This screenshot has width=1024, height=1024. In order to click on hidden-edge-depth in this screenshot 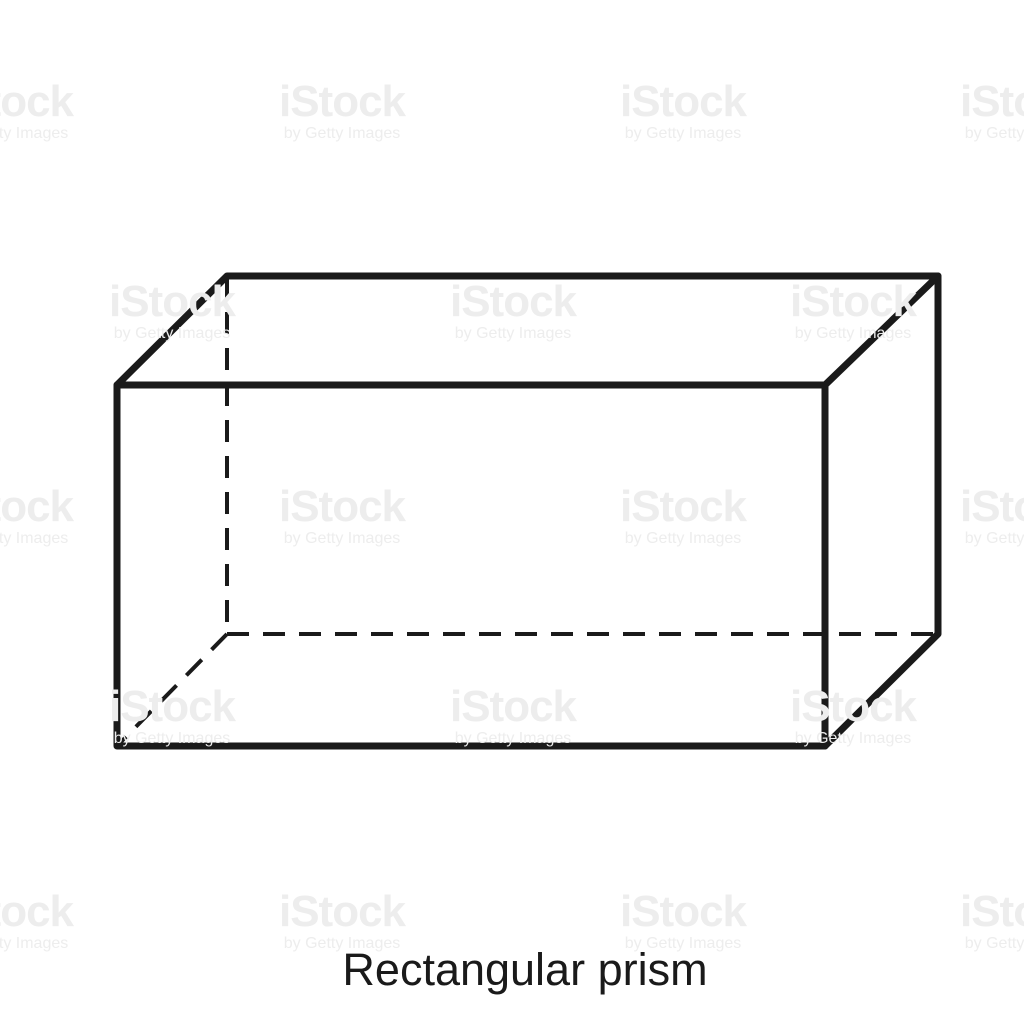, I will do `click(172, 690)`.